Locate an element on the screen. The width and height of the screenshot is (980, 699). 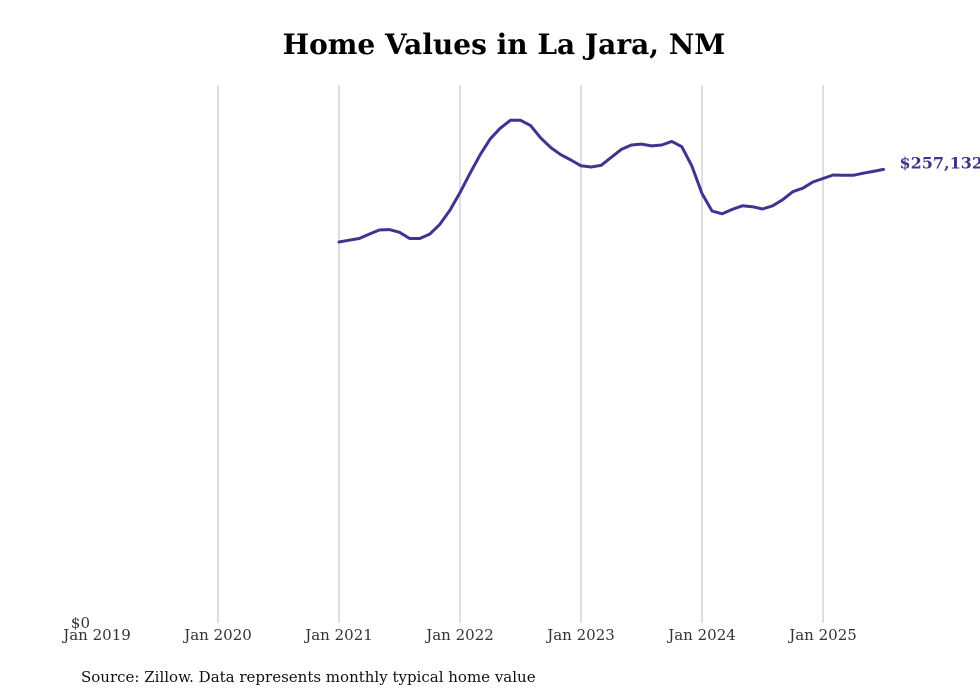
x-tick-label: Jan 2020 is located at coordinates (217, 635).